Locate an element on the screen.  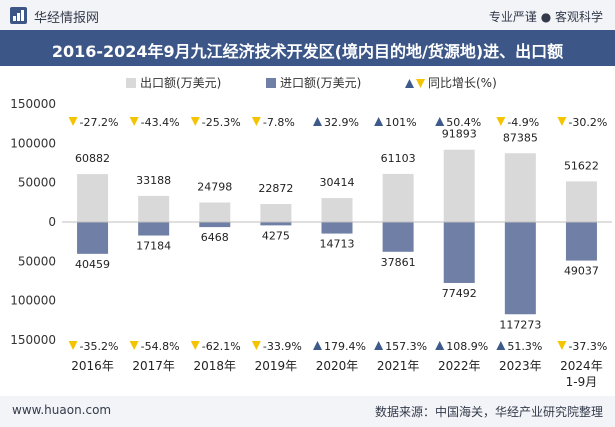
import-value-label: 77492 is located at coordinates (459, 293).